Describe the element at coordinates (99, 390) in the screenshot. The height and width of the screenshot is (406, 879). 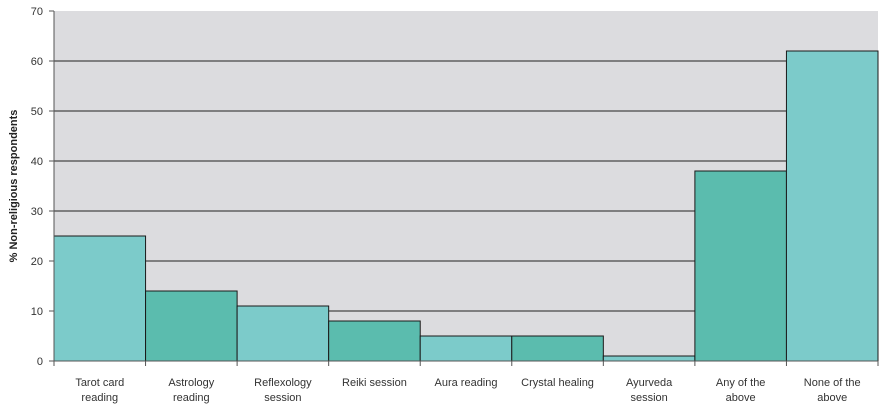
I see `x-tick-label: Tarot card reading` at that location.